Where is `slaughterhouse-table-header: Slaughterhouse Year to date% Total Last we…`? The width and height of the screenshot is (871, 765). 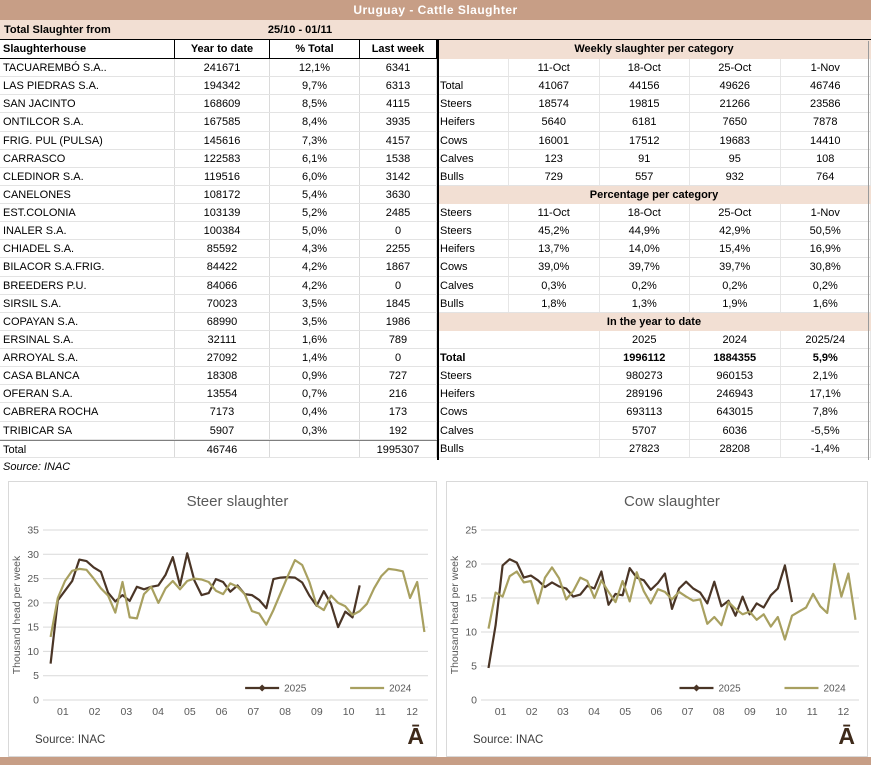 slaughterhouse-table-header: Slaughterhouse Year to date% Total Last we… is located at coordinates (218, 49).